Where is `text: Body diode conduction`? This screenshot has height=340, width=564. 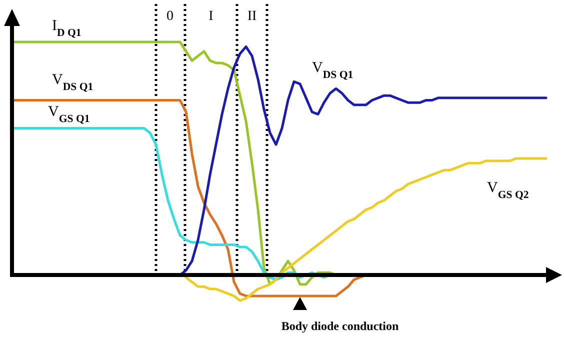 text: Body diode conduction is located at coordinates (340, 326).